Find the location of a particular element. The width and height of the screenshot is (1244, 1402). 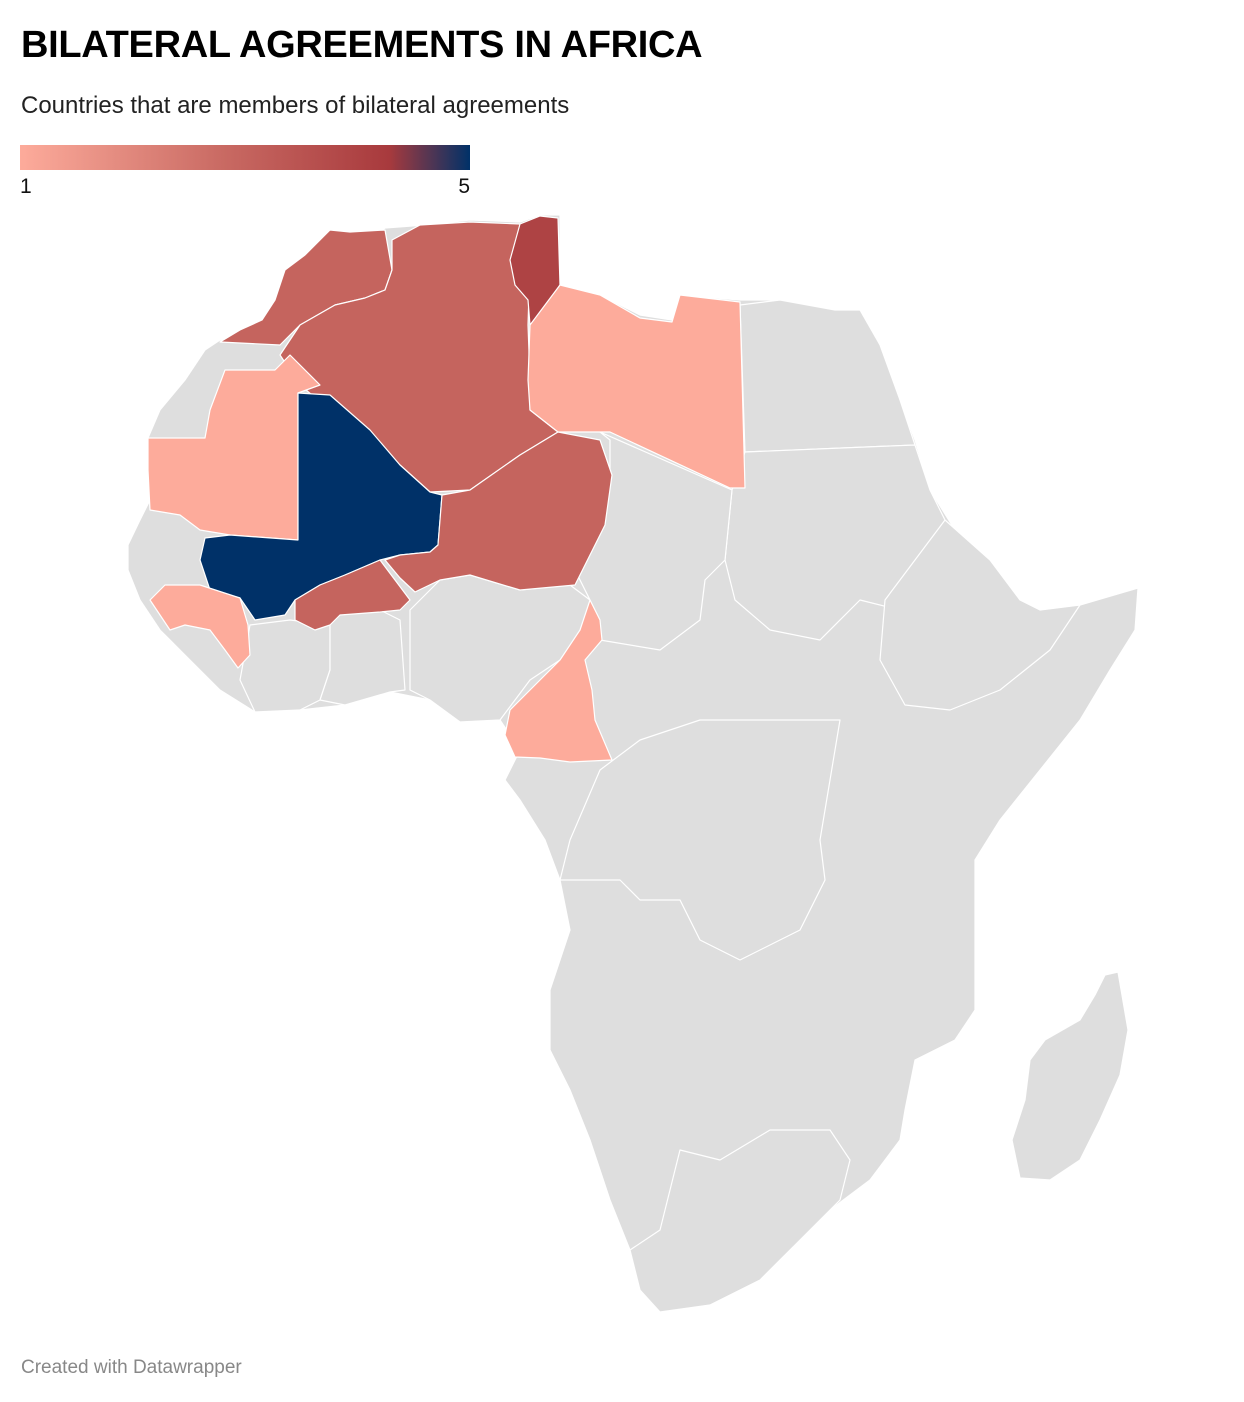

south-africa is located at coordinates (740, 1221).